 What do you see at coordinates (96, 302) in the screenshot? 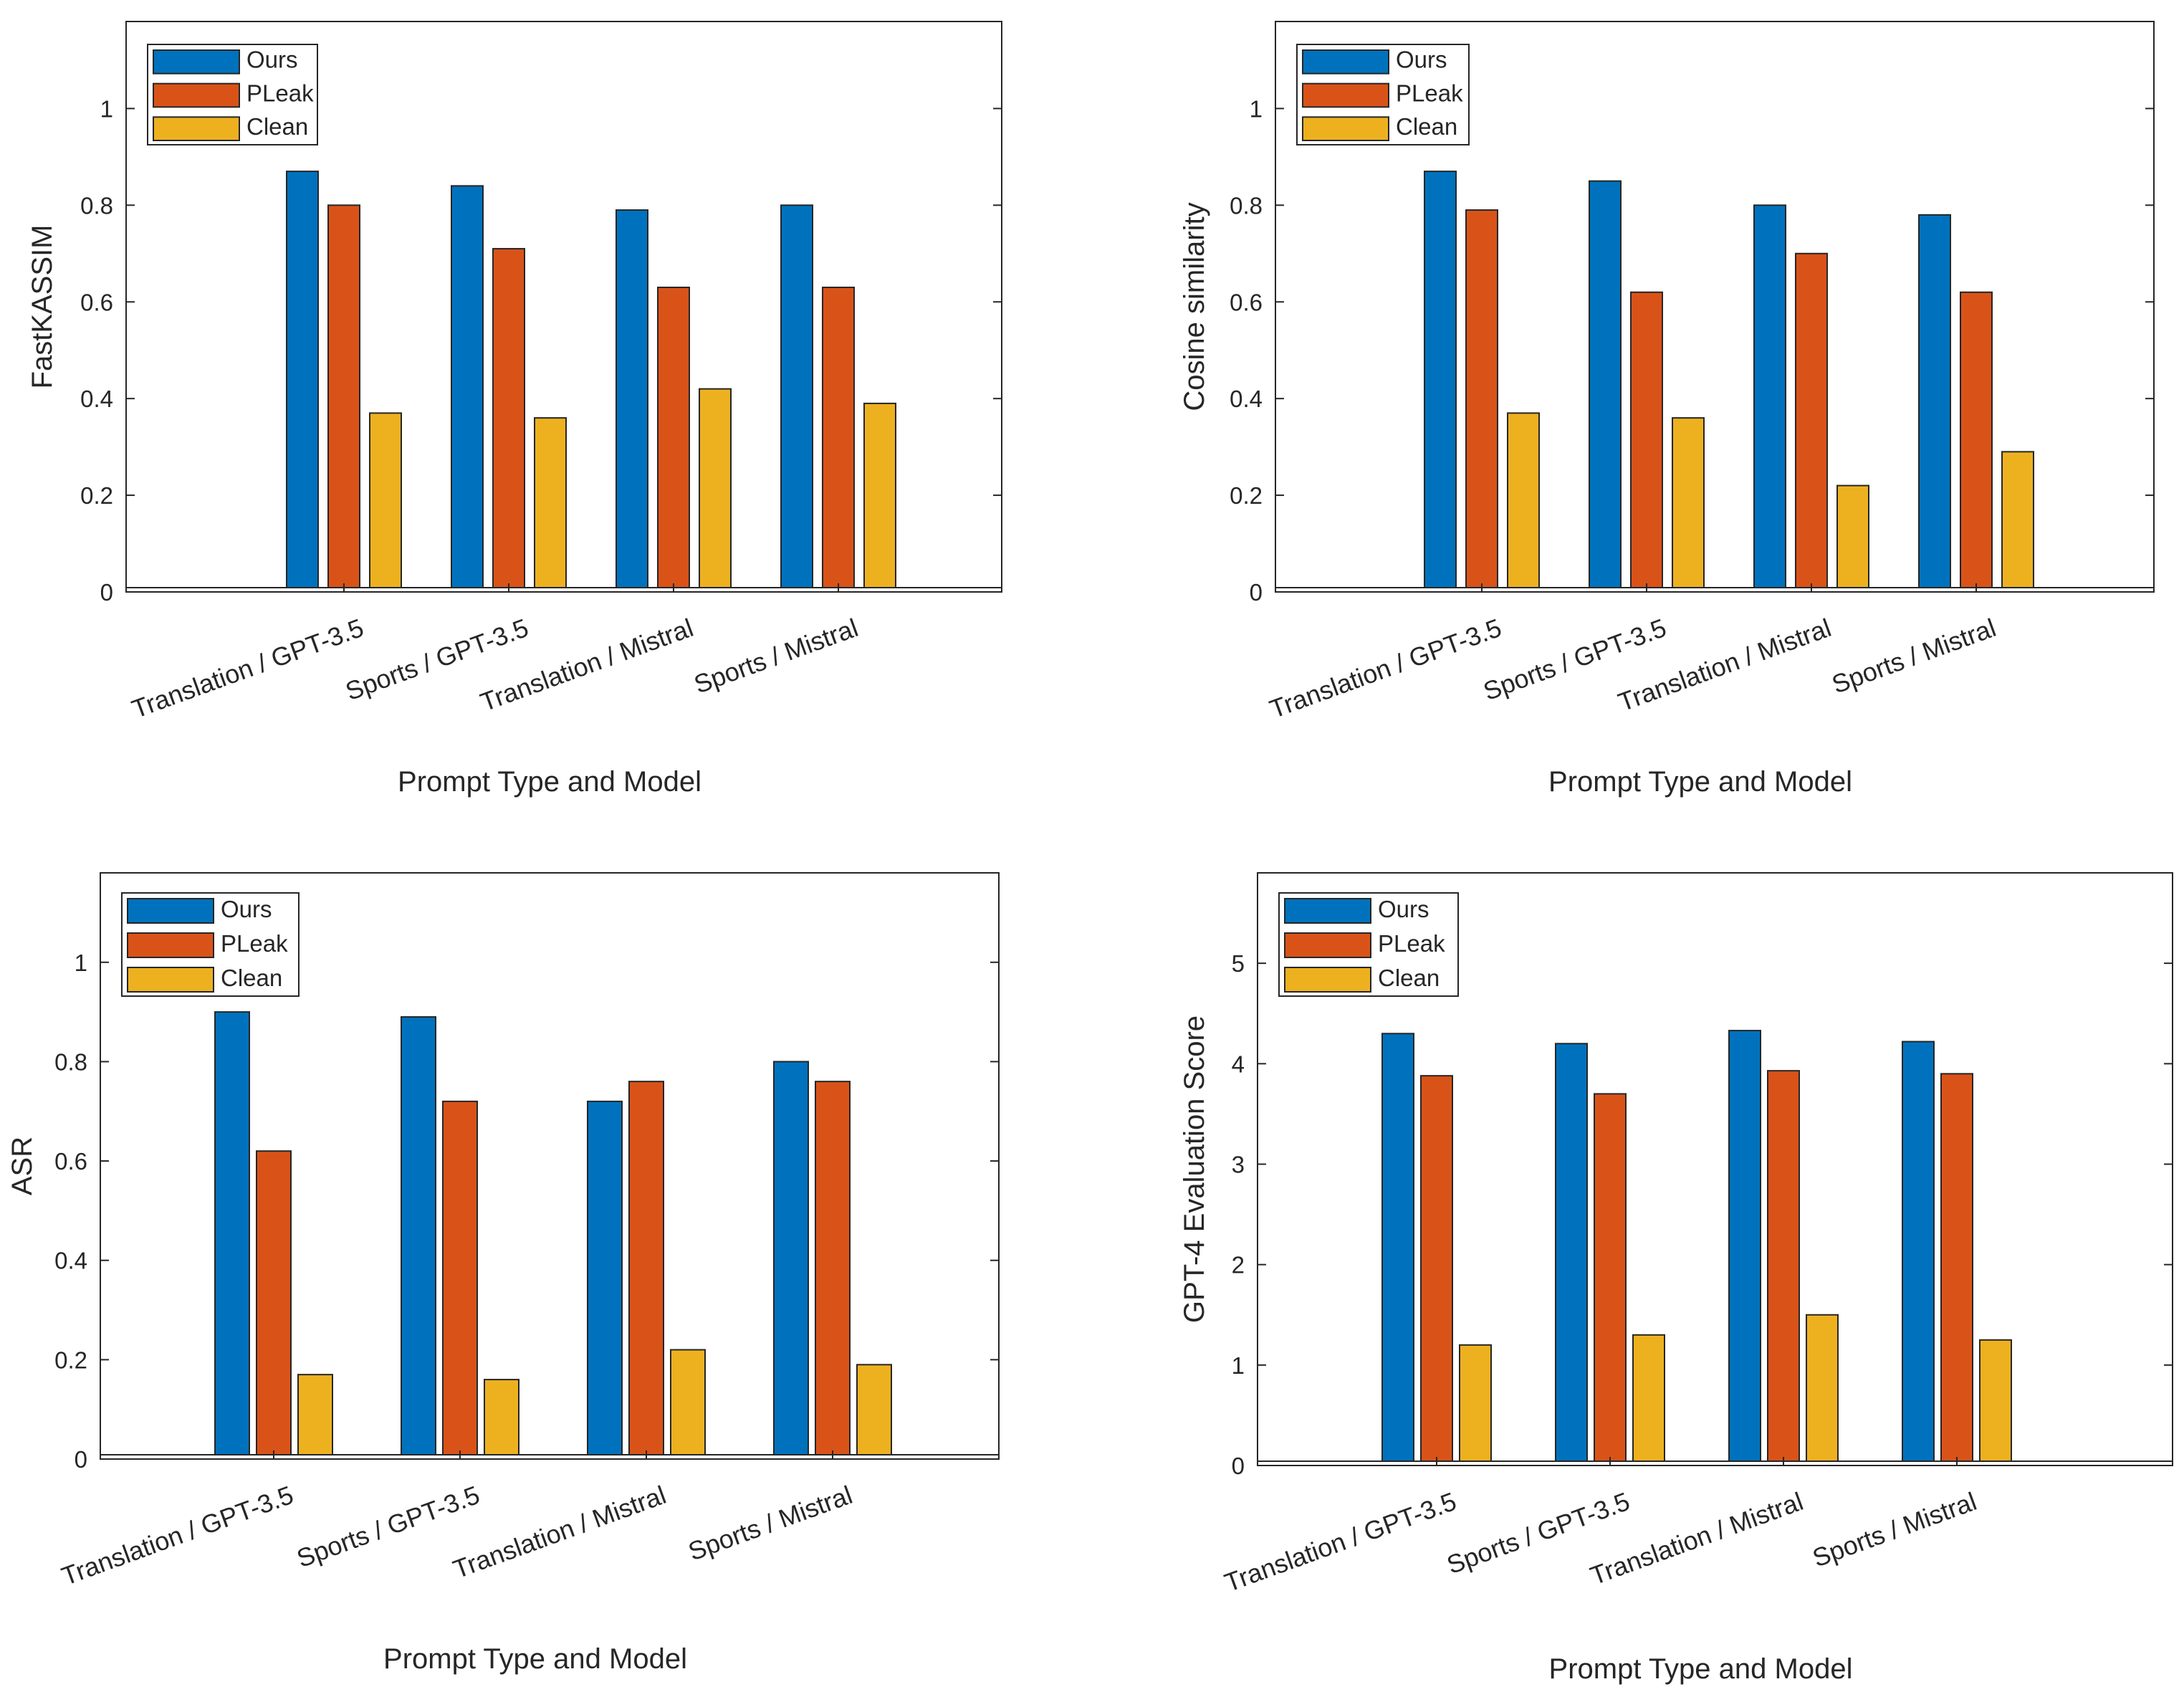
I see `y-tick-label: 0.6` at bounding box center [96, 302].